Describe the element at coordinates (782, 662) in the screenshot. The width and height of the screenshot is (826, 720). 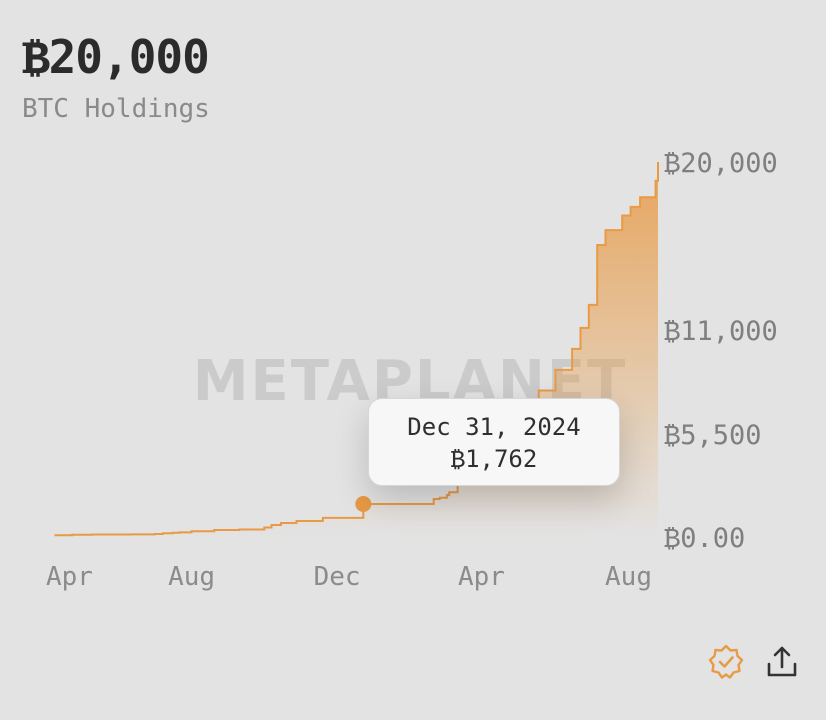
I see `share-icon` at that location.